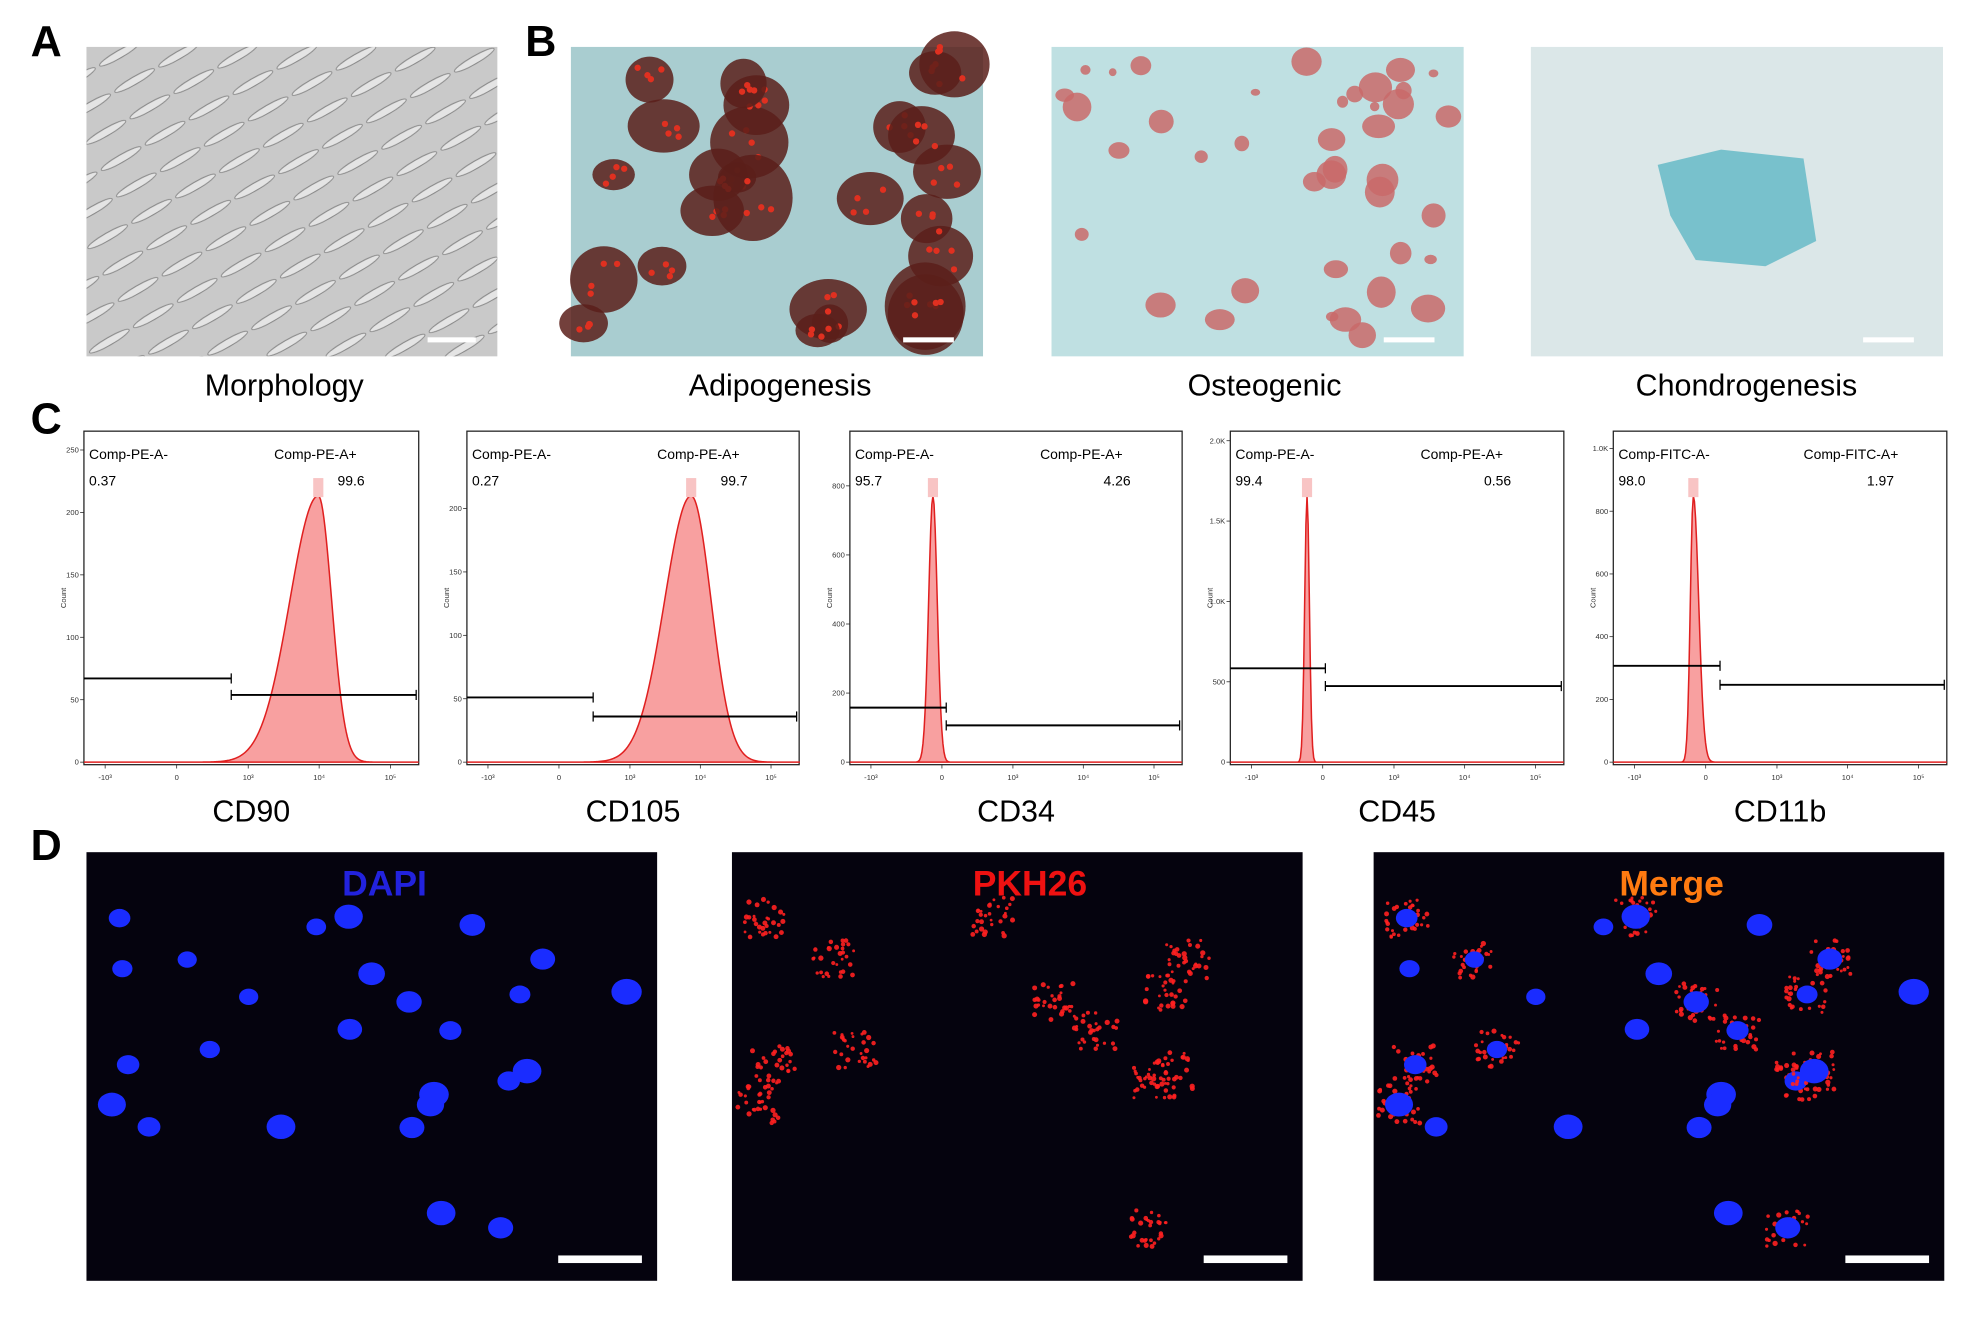 Image resolution: width=1961 pixels, height=1329 pixels. I want to click on gate-value: 95.7, so click(868, 481).